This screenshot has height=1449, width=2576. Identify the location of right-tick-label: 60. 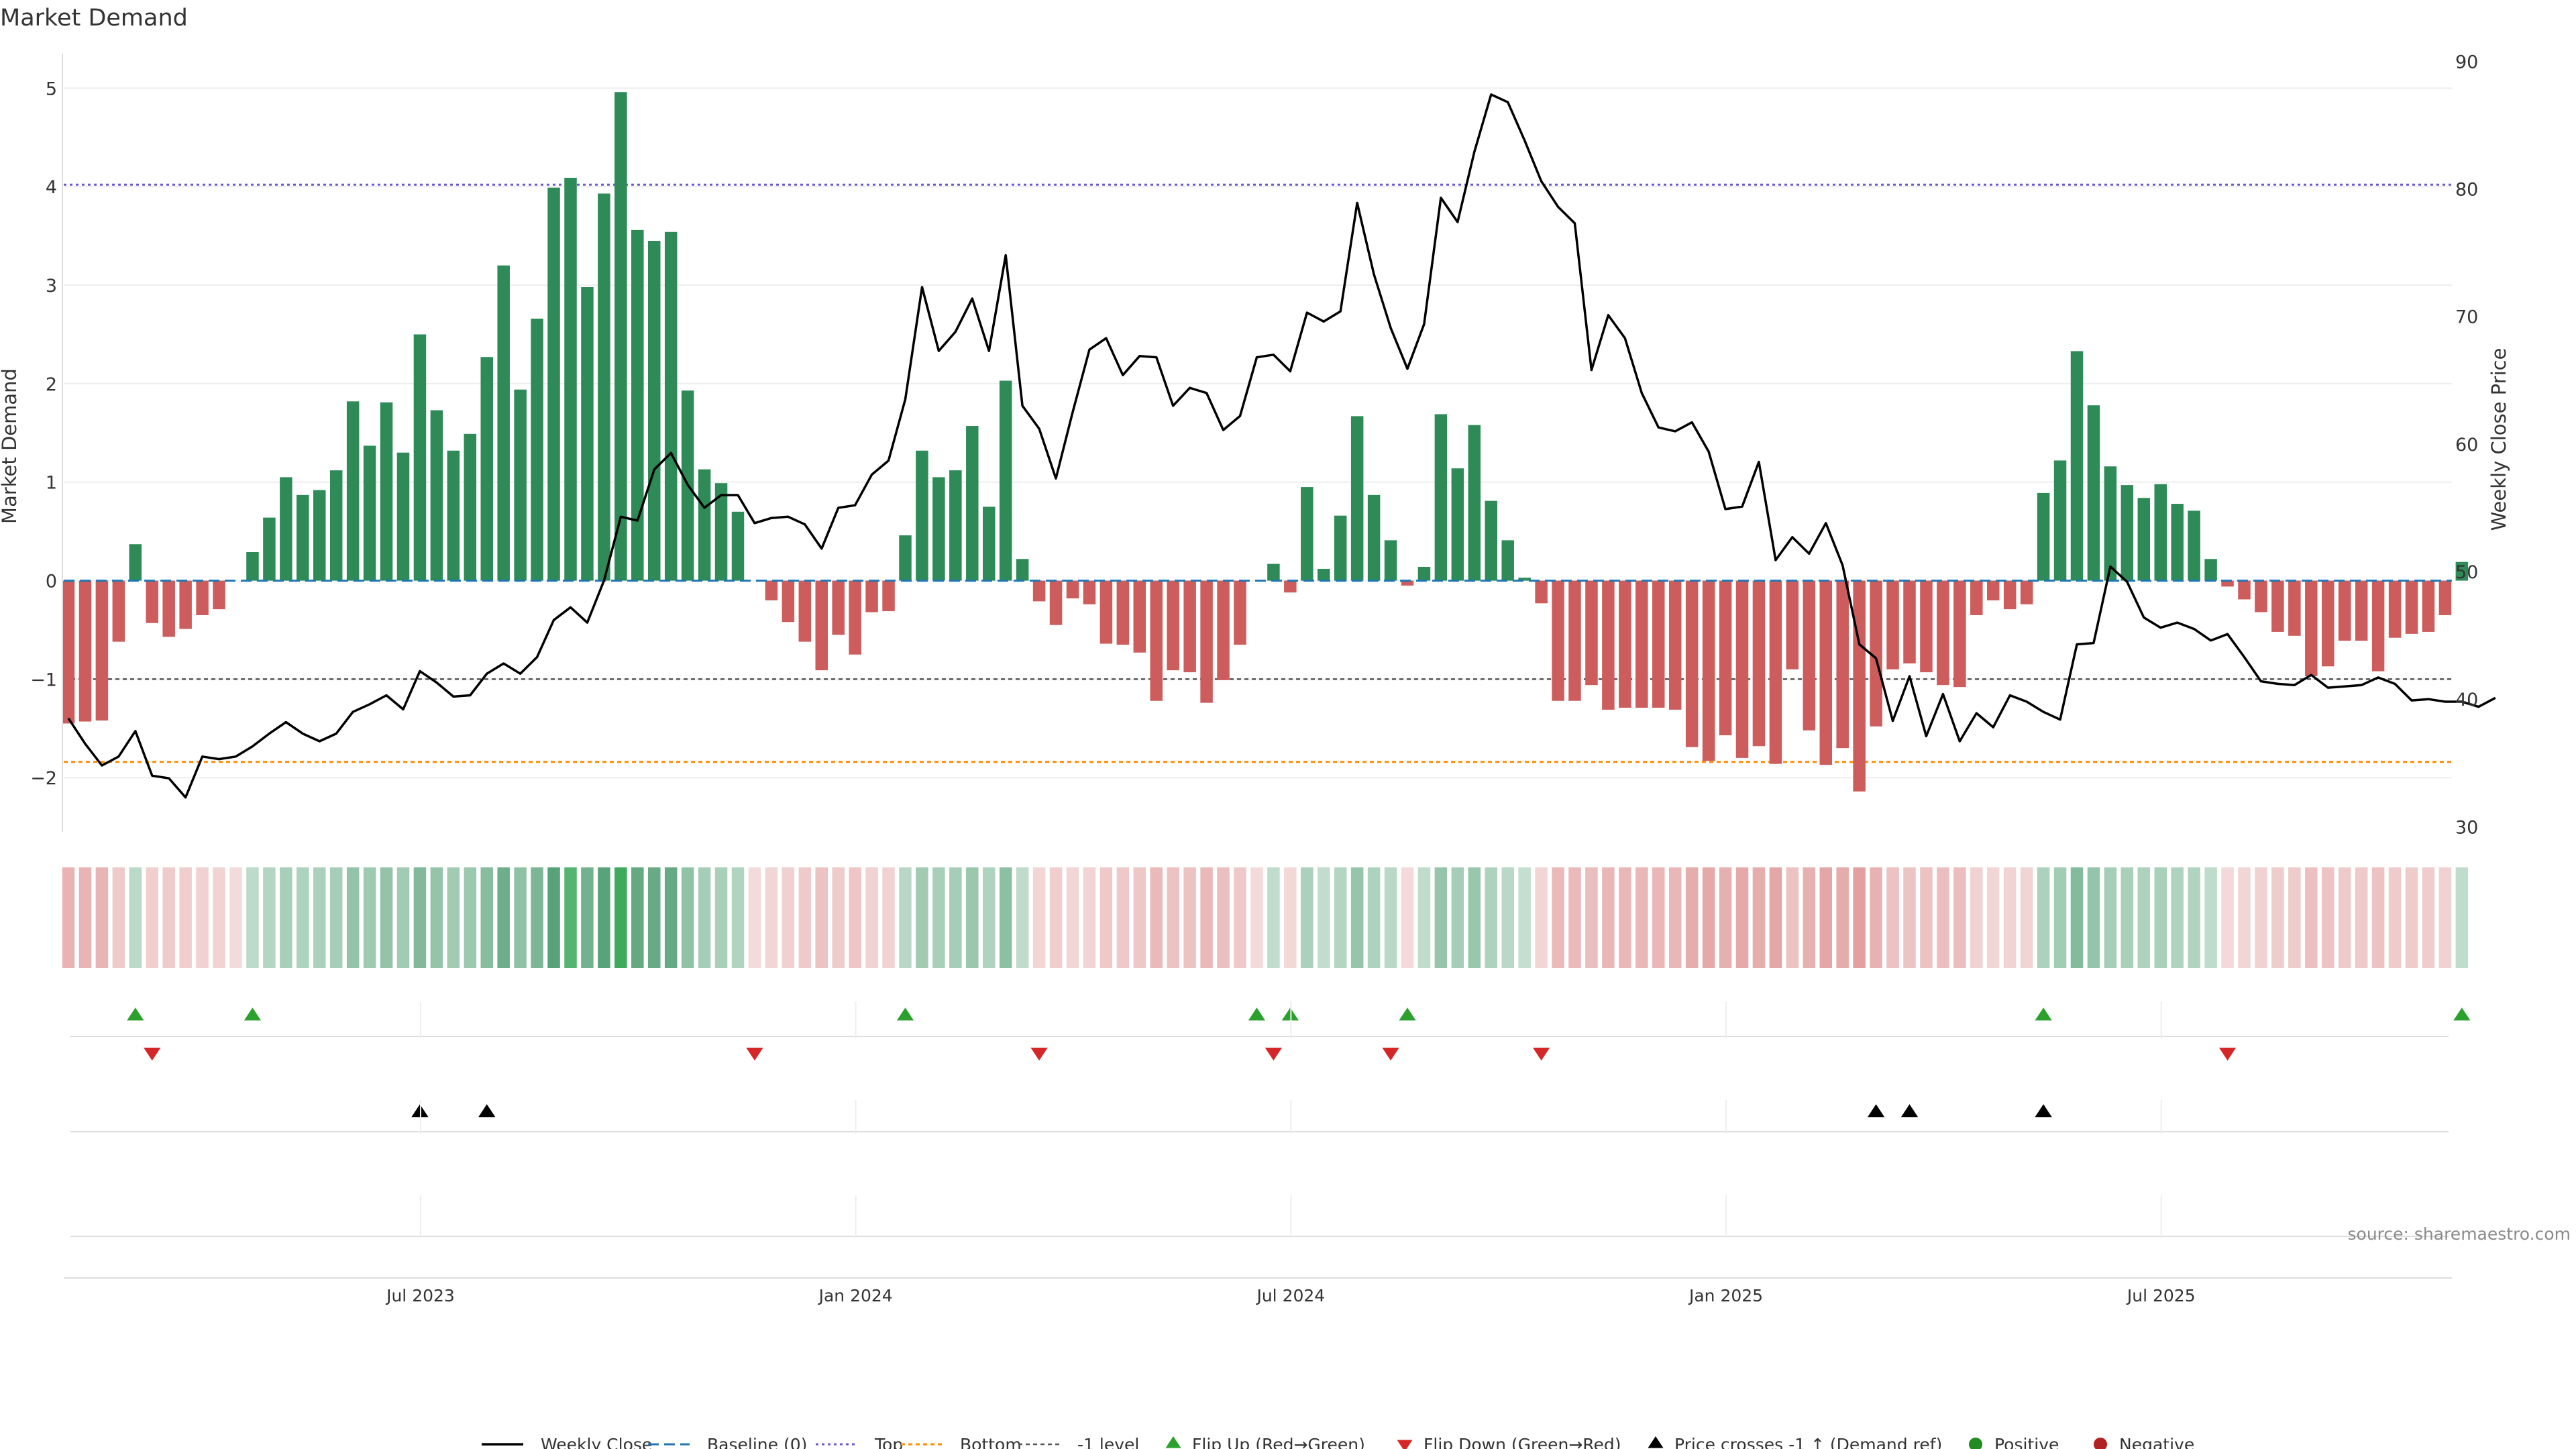
(2466, 445).